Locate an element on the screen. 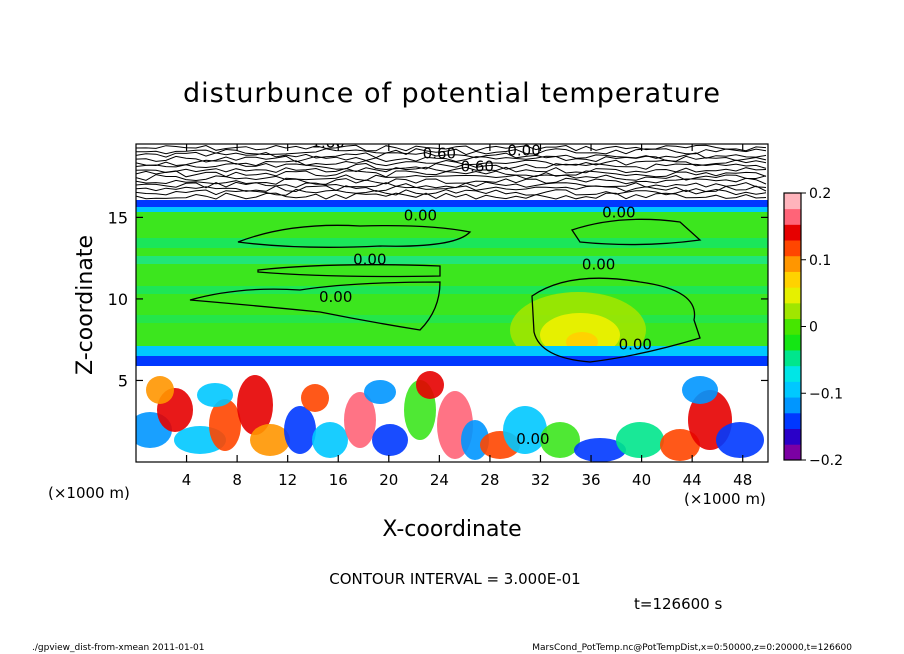  cold-band-upper is located at coordinates (452, 203).